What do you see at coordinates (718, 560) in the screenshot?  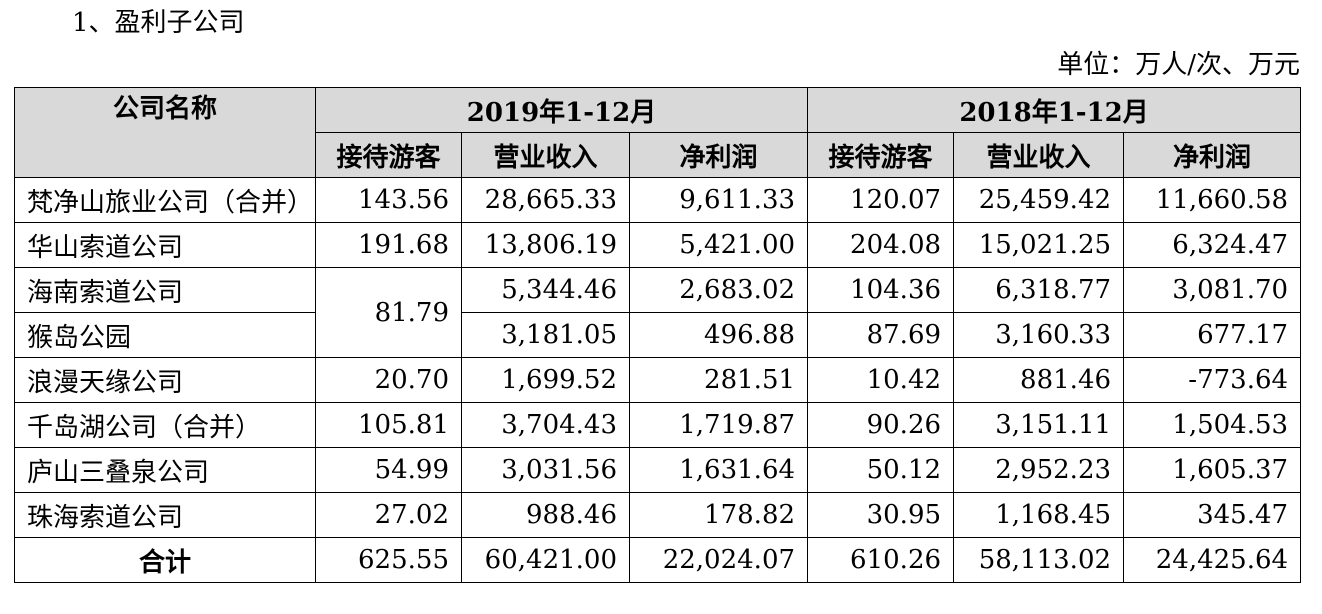 I see `total-profit-2019: 22,024.07` at bounding box center [718, 560].